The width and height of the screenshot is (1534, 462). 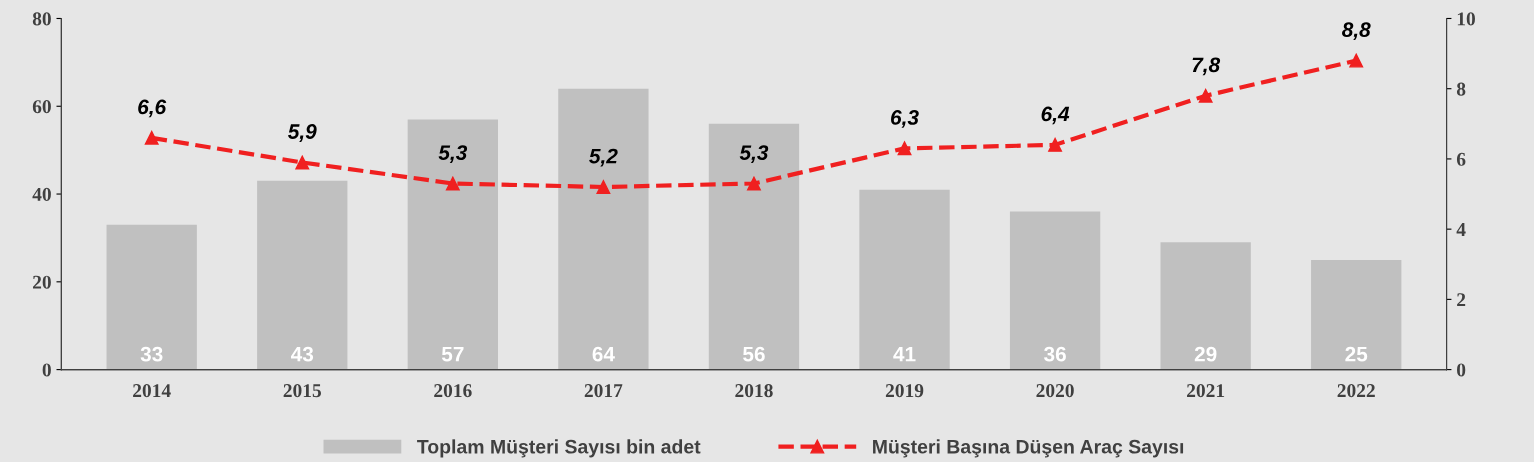 What do you see at coordinates (1461, 89) in the screenshot?
I see `y2-tick-label: 8` at bounding box center [1461, 89].